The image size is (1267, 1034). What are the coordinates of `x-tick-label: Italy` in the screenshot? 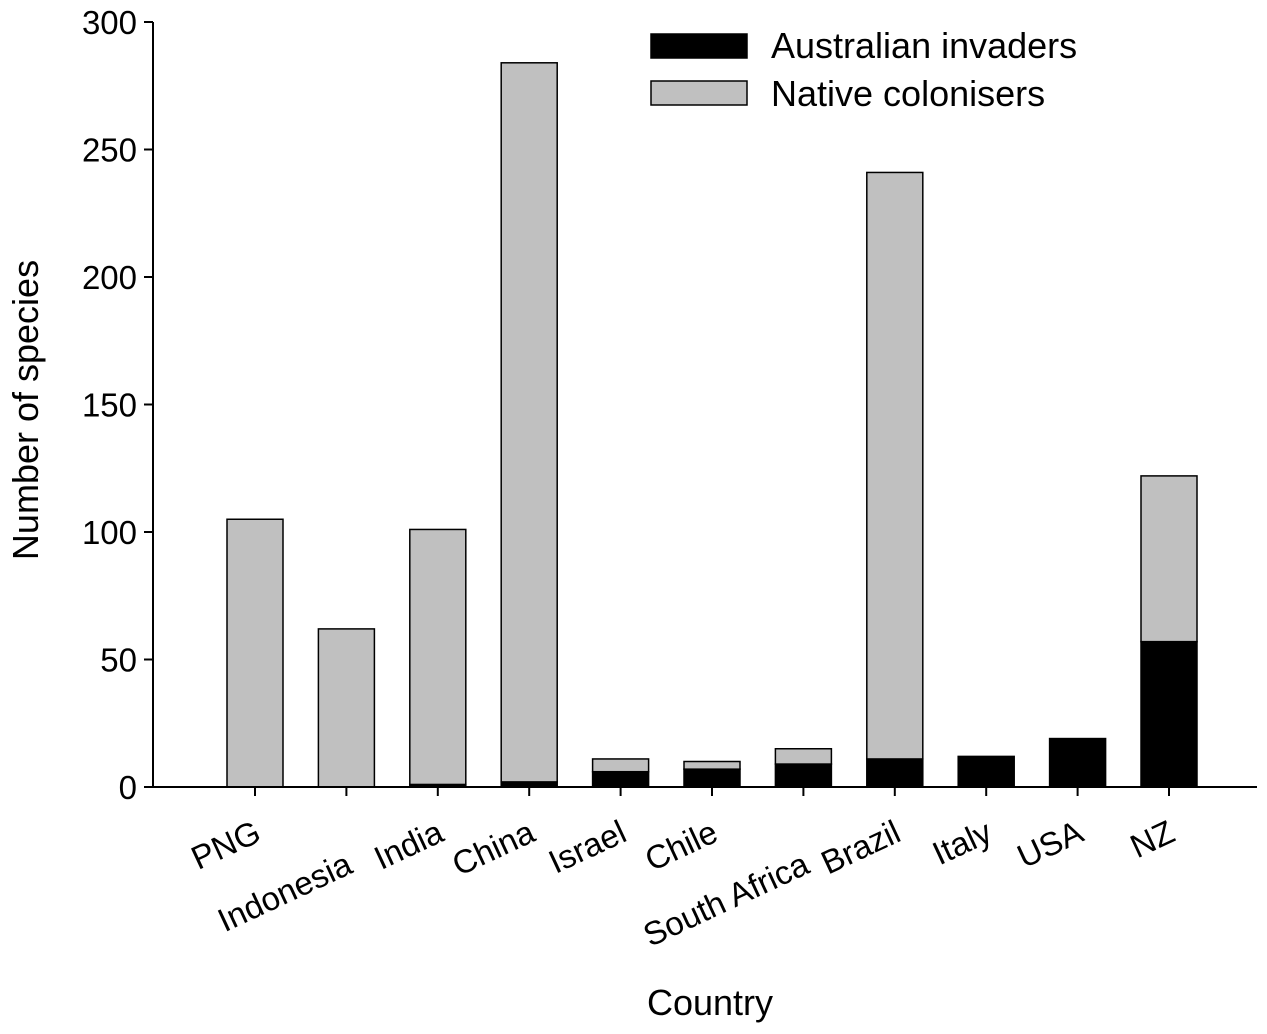 It's located at (962, 842).